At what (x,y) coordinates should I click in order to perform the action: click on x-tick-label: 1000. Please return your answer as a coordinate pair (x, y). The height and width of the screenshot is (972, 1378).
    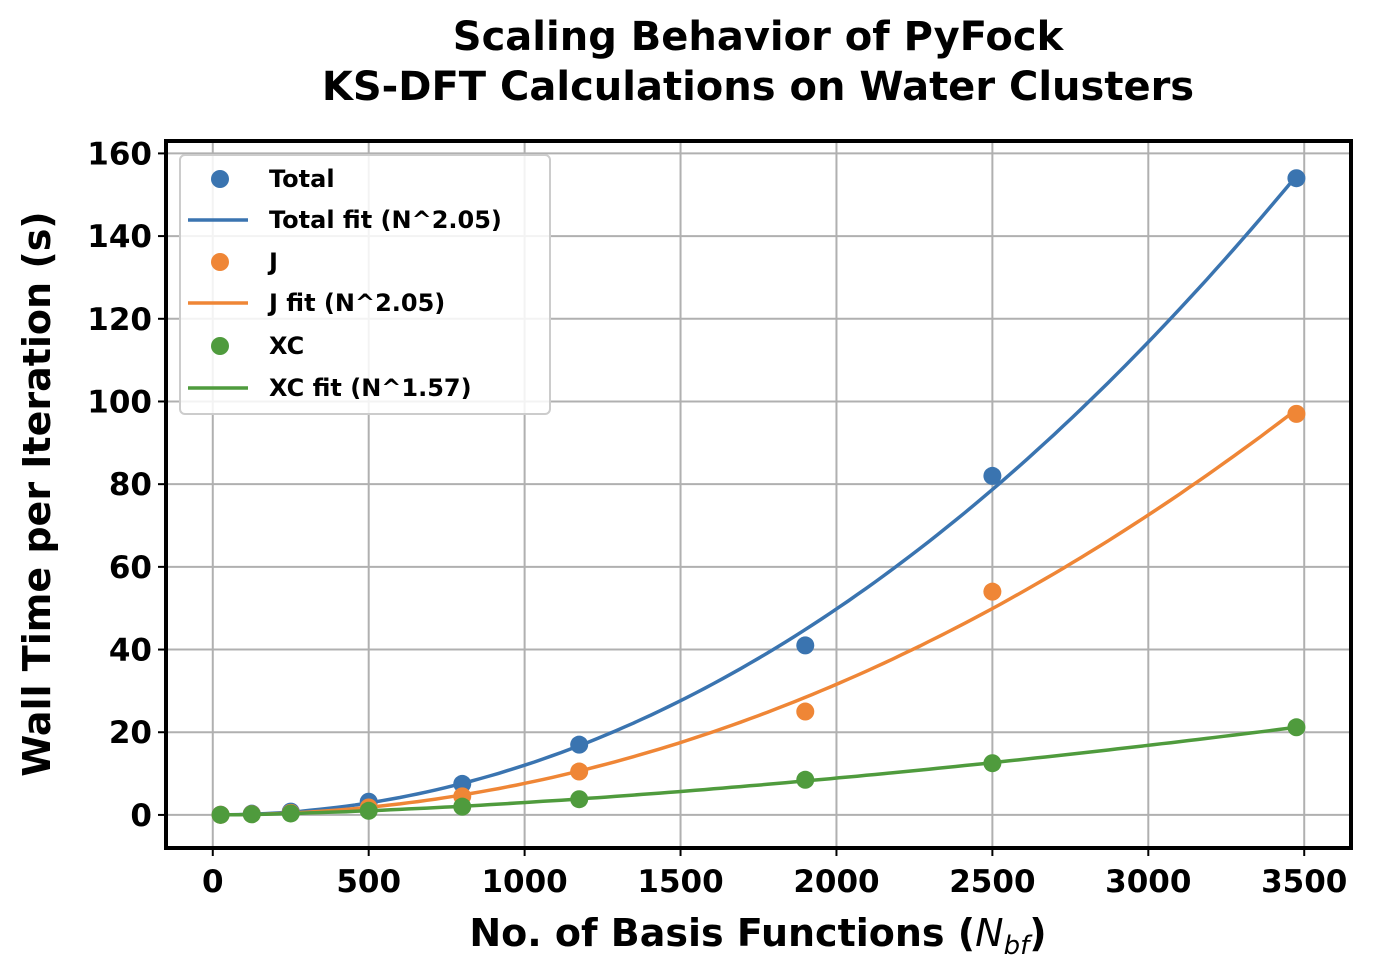
    Looking at the image, I should click on (524, 882).